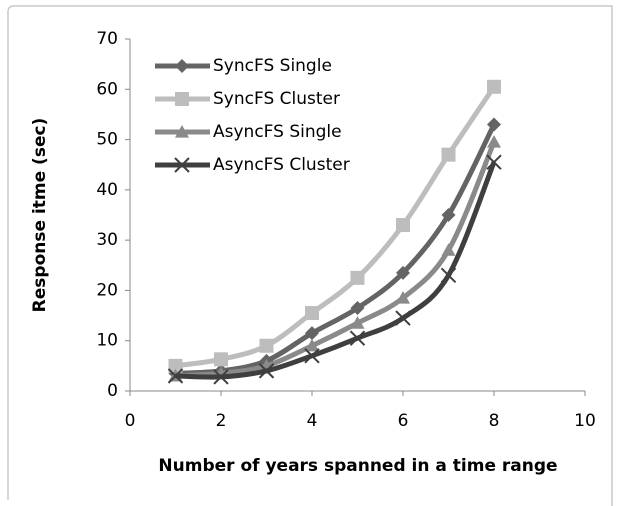 This screenshot has width=620, height=506. What do you see at coordinates (40, 215) in the screenshot?
I see `y-axis-title: Response itme (sec)` at bounding box center [40, 215].